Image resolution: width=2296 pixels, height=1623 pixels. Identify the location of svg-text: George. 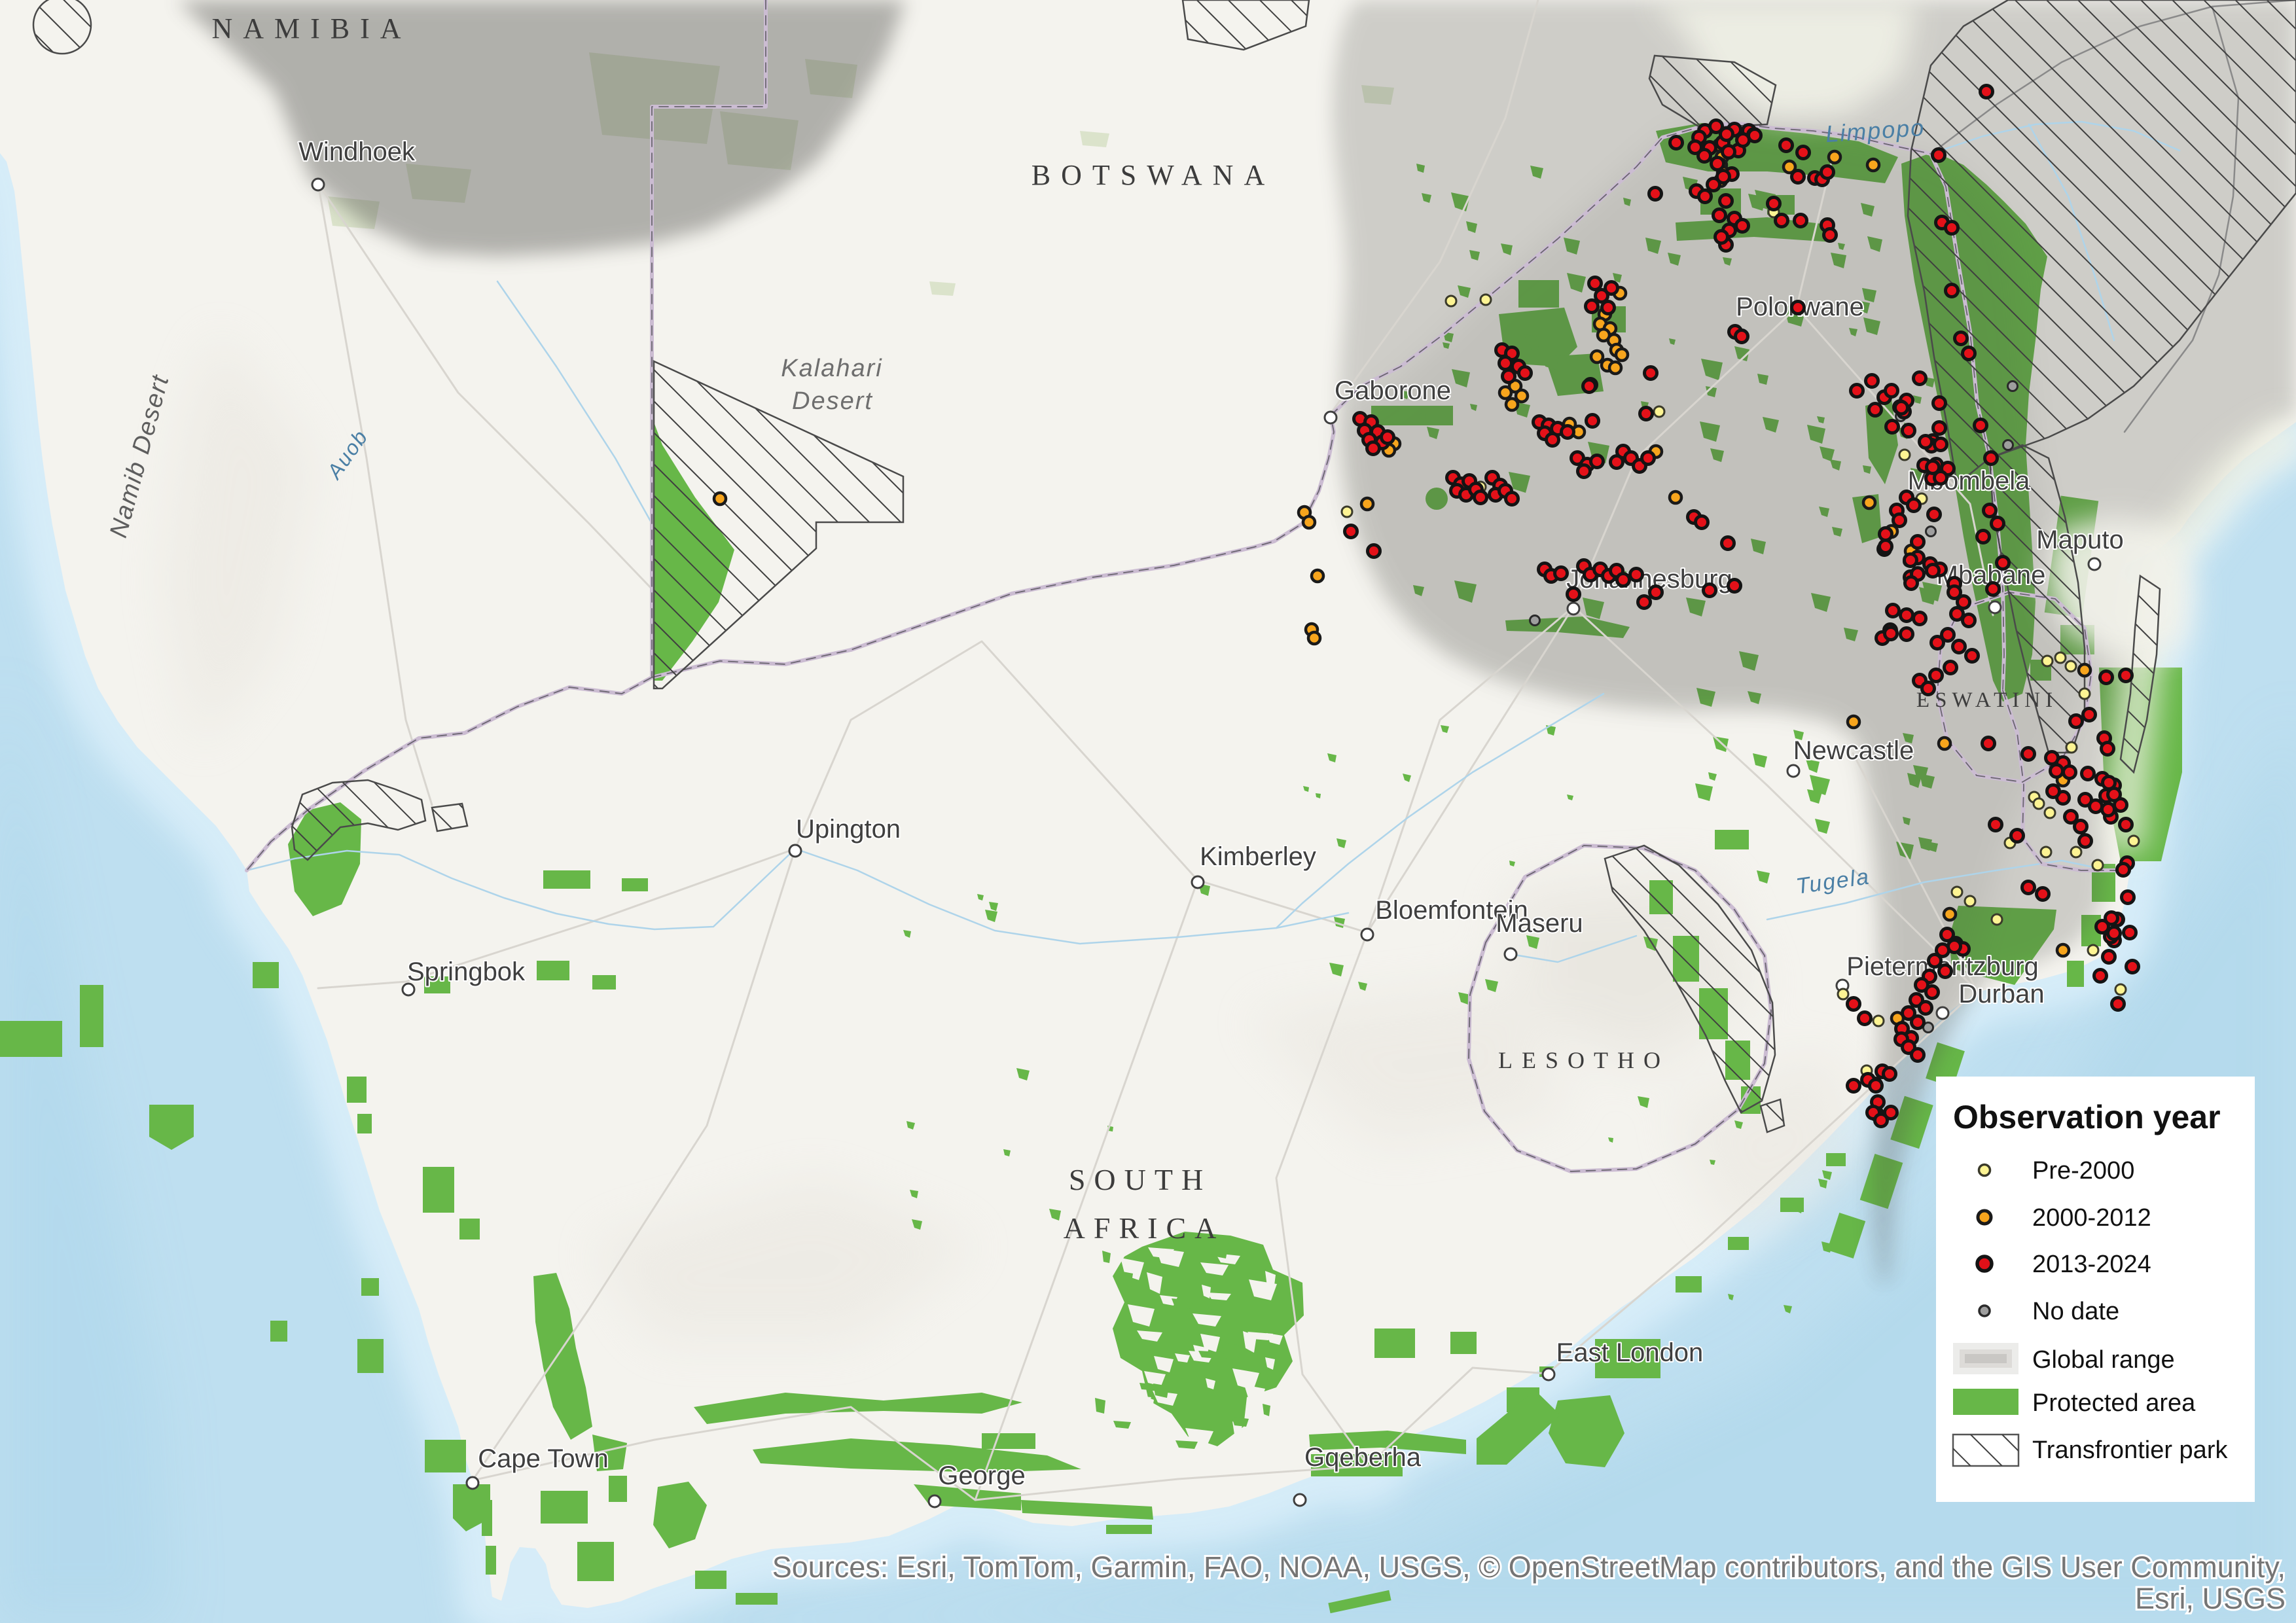
(982, 1475).